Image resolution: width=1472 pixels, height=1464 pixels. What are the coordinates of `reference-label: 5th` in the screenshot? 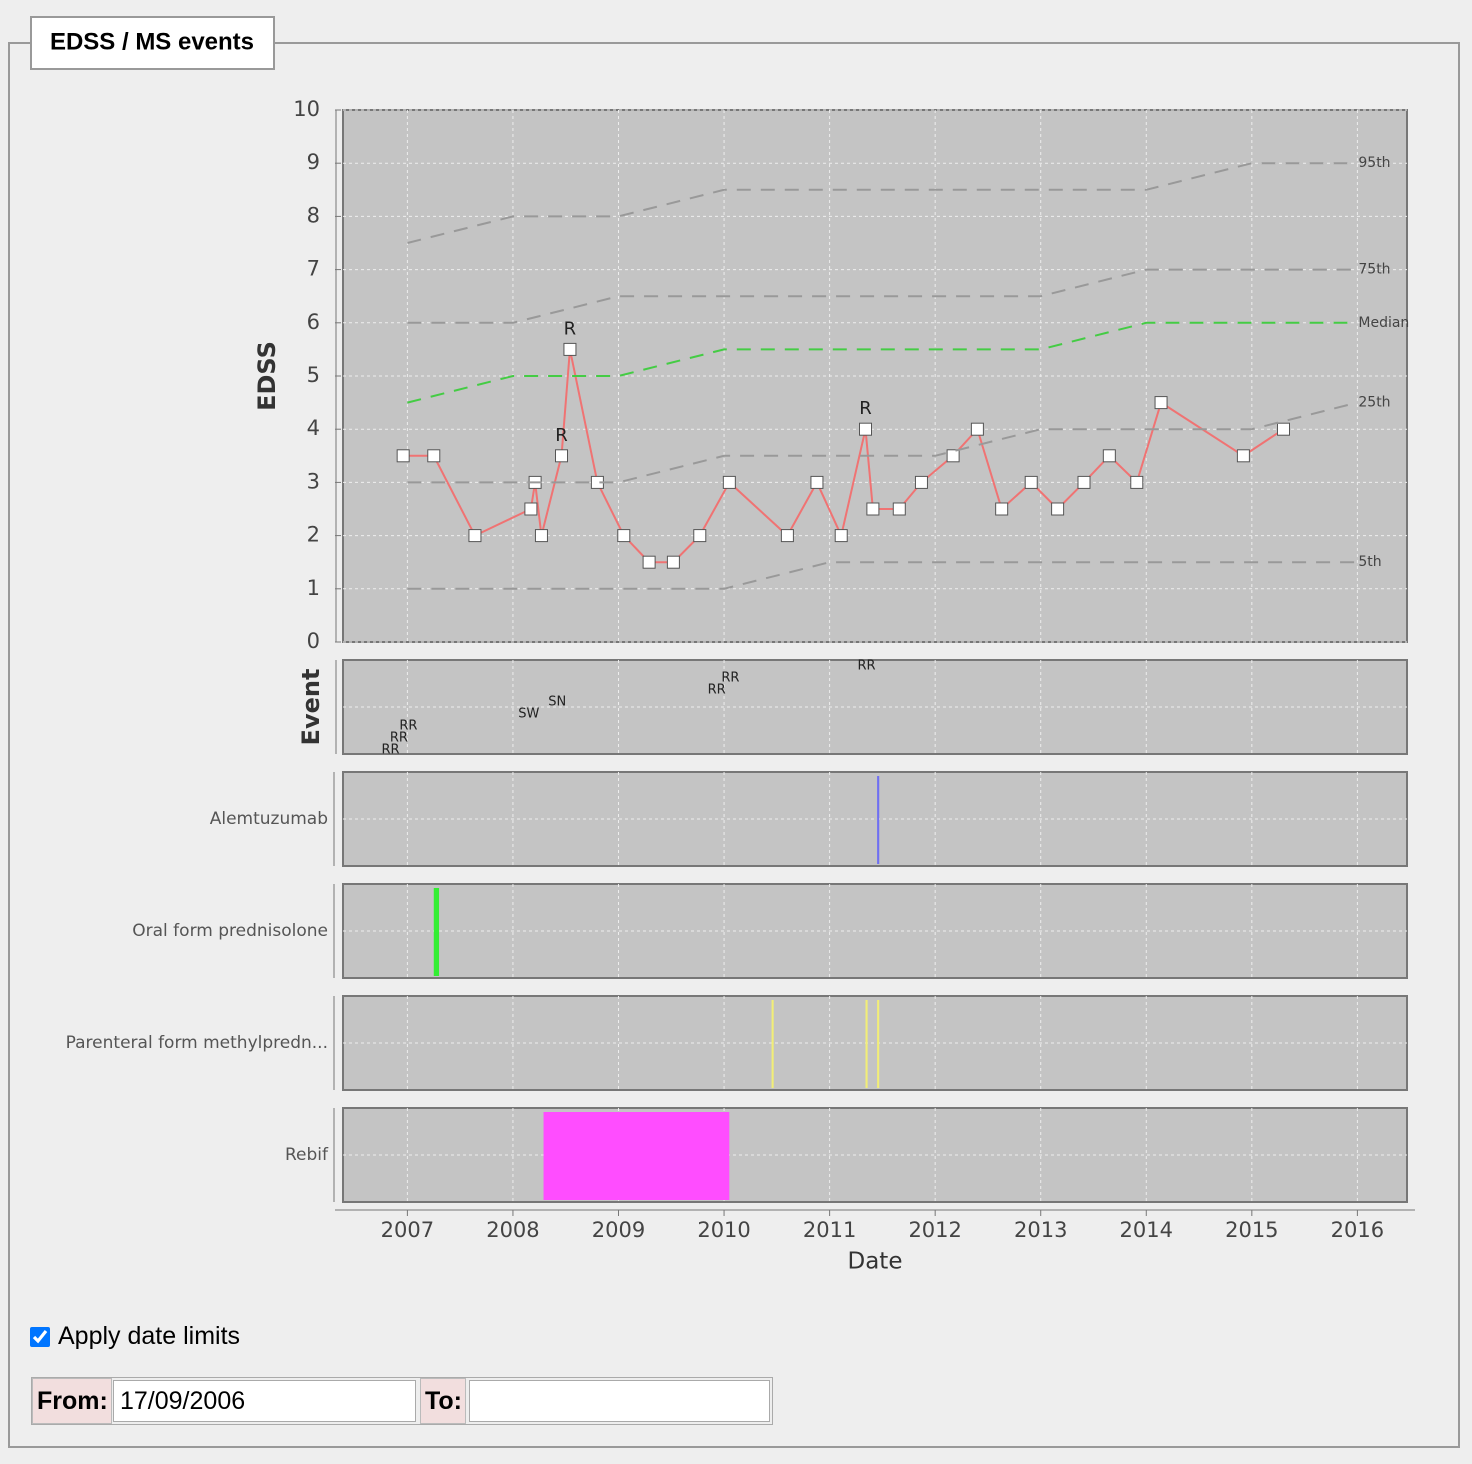 It's located at (1369, 562).